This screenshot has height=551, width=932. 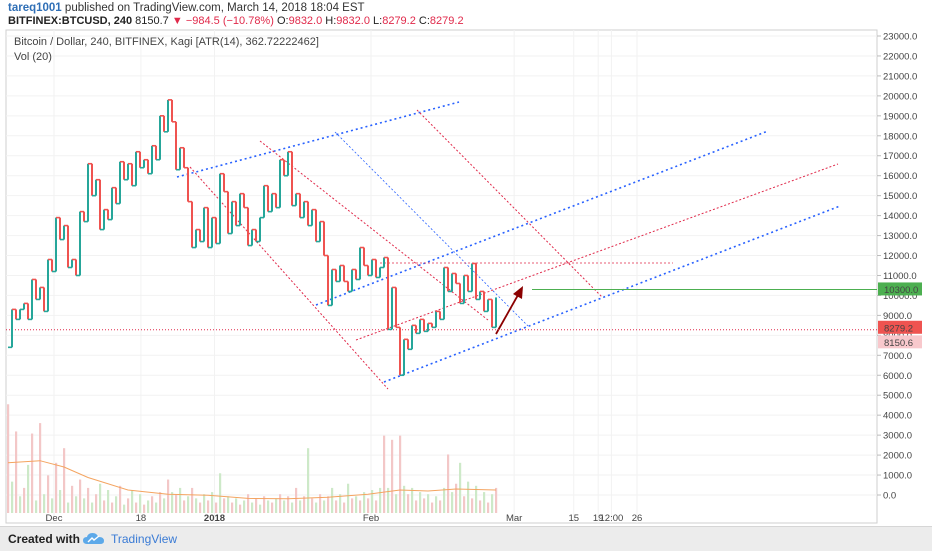 I want to click on y-tick-label: 14000.0, so click(x=900, y=216).